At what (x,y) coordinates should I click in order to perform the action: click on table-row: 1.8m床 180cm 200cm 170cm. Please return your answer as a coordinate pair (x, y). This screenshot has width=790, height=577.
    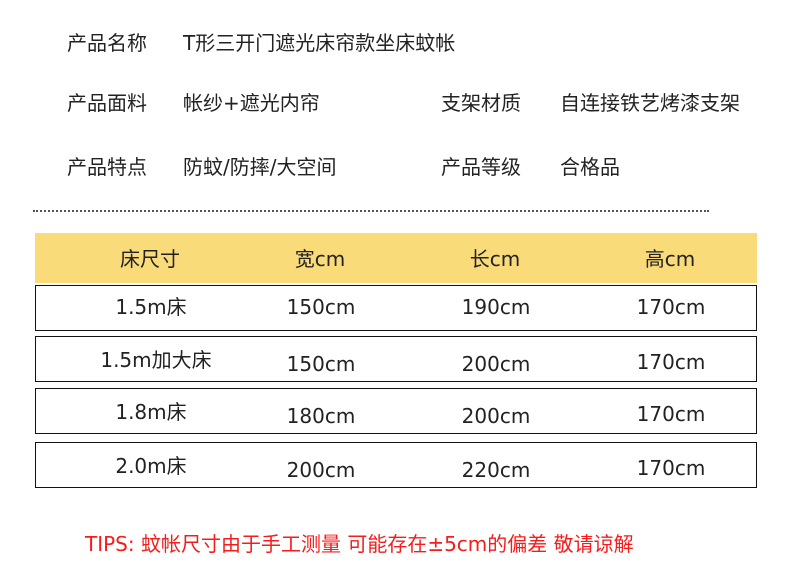
    Looking at the image, I should click on (396, 411).